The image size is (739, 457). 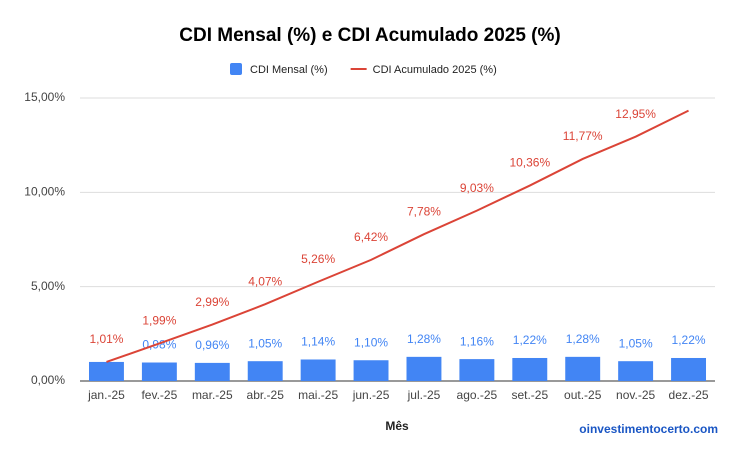 I want to click on line-value-label: 4,07%, so click(x=265, y=281).